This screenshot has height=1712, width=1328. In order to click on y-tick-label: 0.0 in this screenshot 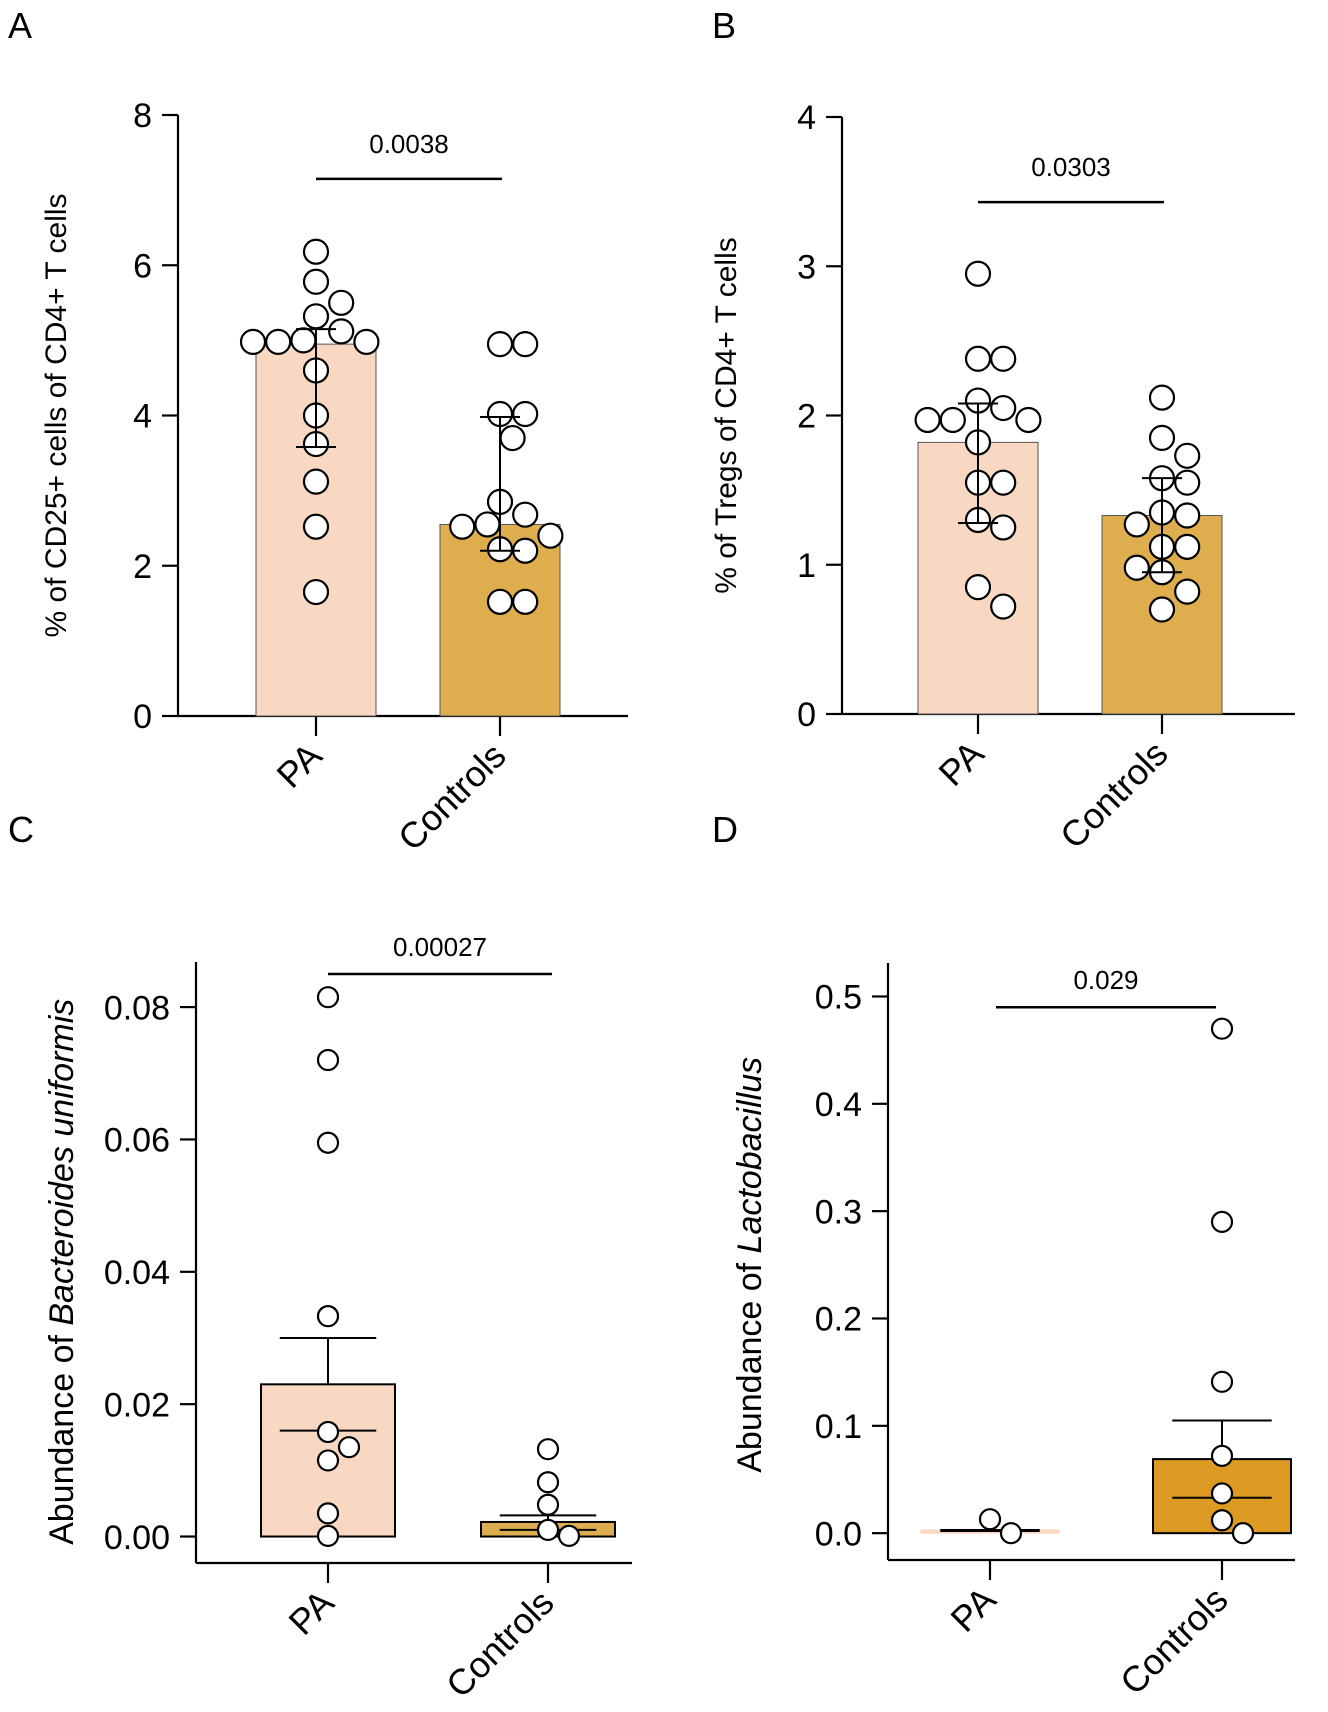, I will do `click(838, 1534)`.